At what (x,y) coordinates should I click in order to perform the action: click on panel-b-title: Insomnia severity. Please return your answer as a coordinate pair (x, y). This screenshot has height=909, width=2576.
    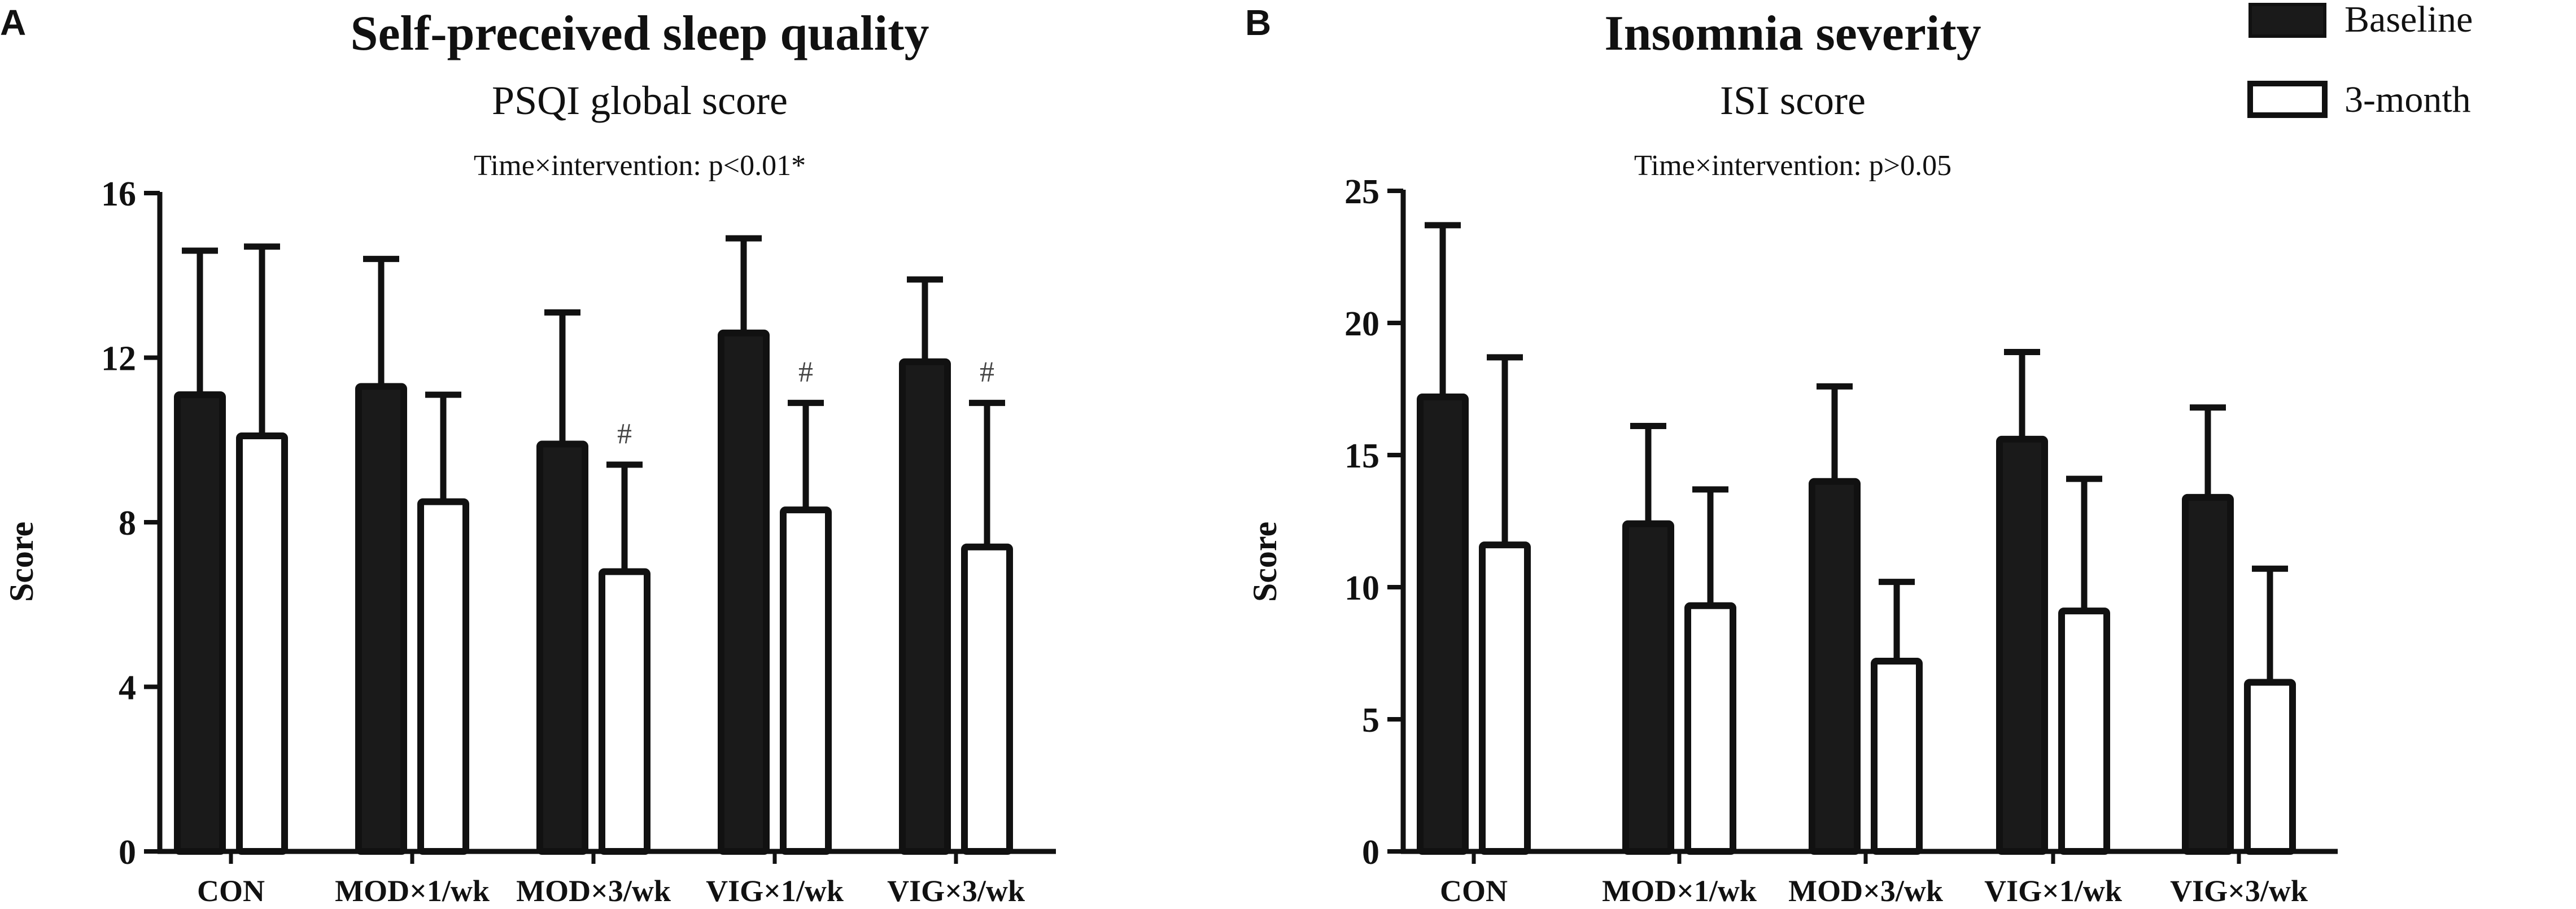
    Looking at the image, I should click on (1793, 34).